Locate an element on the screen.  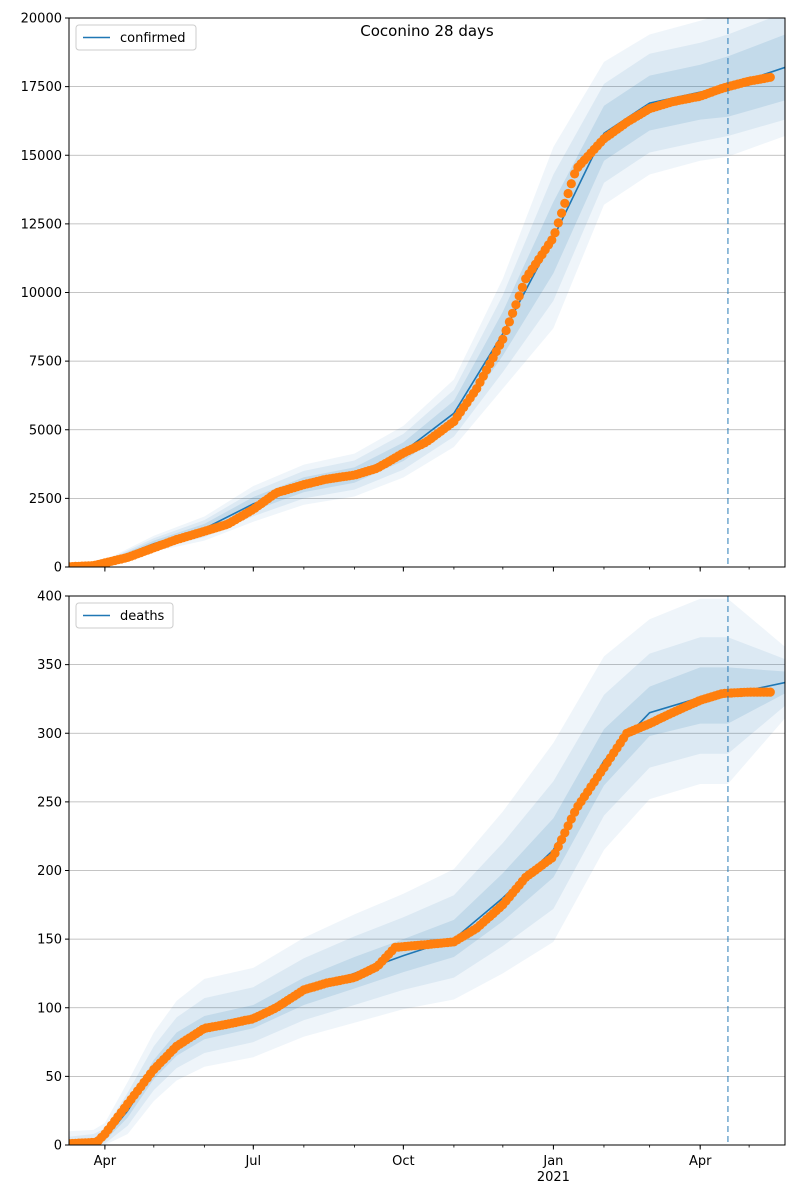
y-tick-label: 100 is located at coordinates (49, 1008).